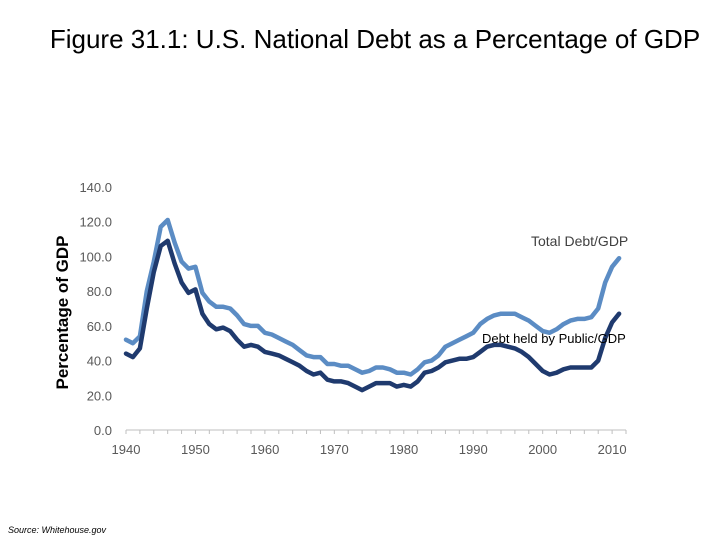 The image size is (720, 540). What do you see at coordinates (403, 449) in the screenshot?
I see `x-tick-label: 1980` at bounding box center [403, 449].